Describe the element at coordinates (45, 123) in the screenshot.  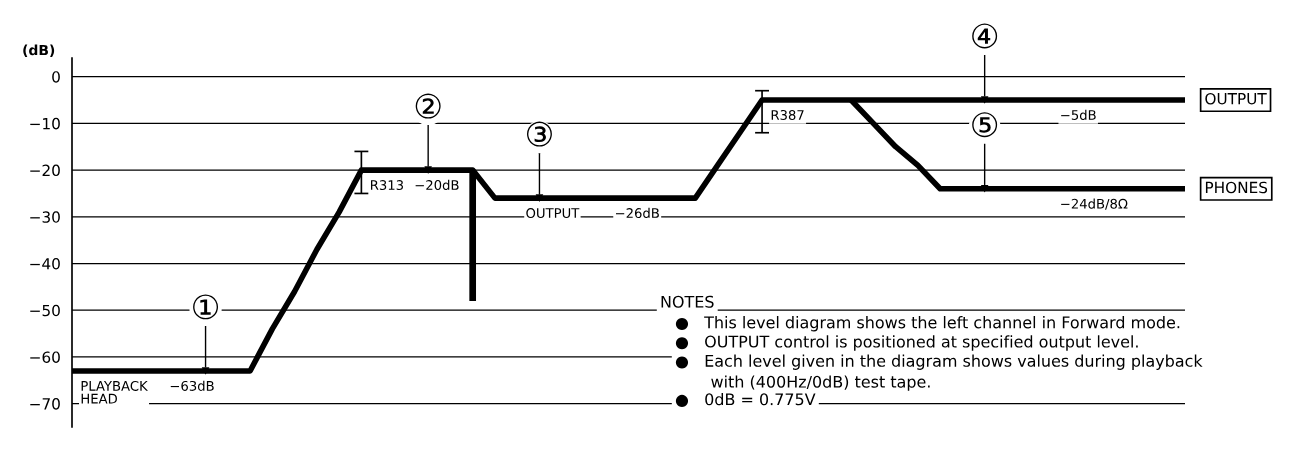
I see `y-tick-label: −10` at that location.